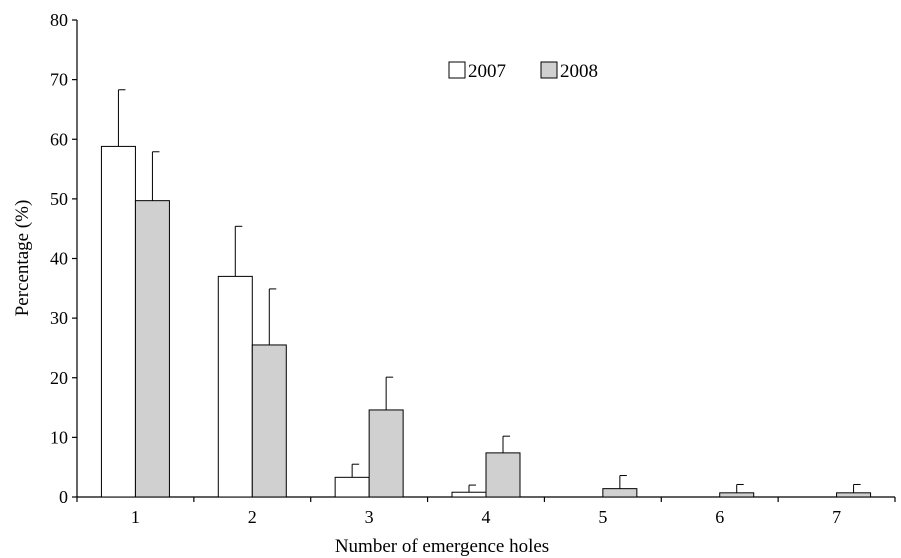 This screenshot has width=901, height=558. I want to click on y-tick-label: 10, so click(59, 437).